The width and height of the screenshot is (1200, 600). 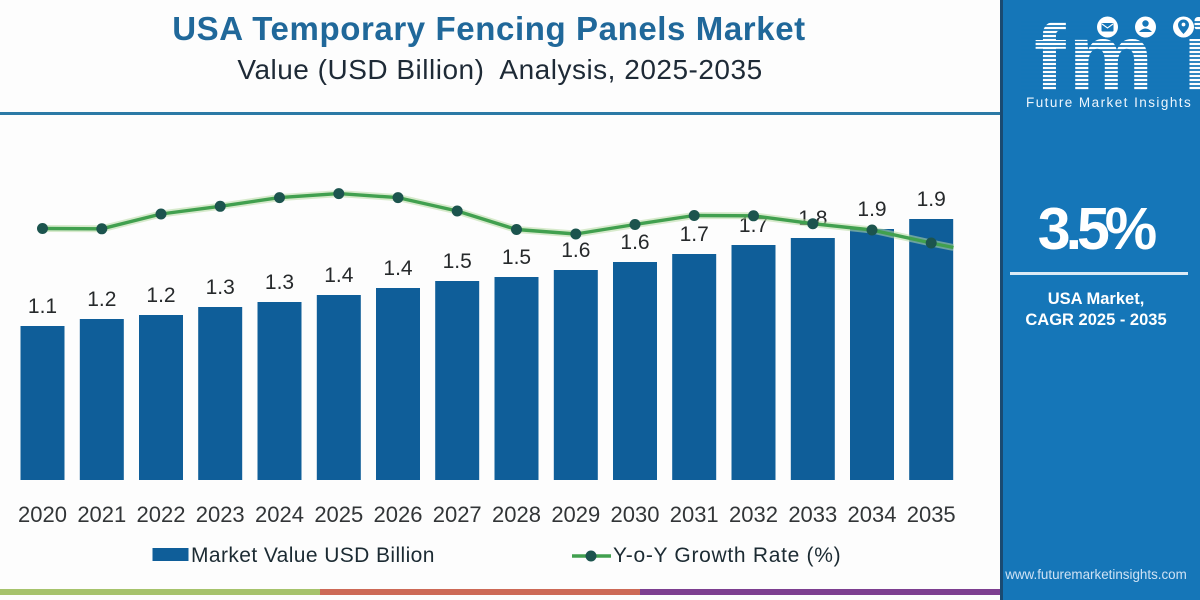 What do you see at coordinates (220, 514) in the screenshot?
I see `svg-text: 2023` at bounding box center [220, 514].